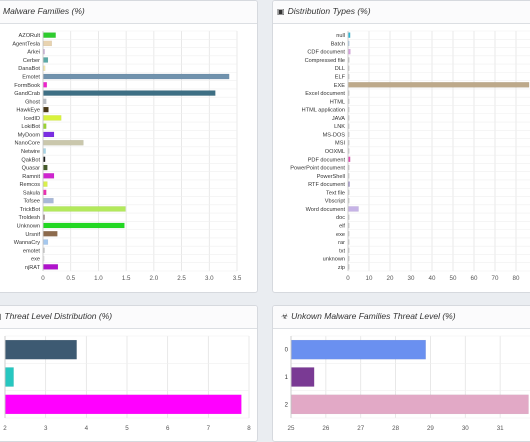  What do you see at coordinates (30, 210) in the screenshot?
I see `category-label: TrickBot` at bounding box center [30, 210].